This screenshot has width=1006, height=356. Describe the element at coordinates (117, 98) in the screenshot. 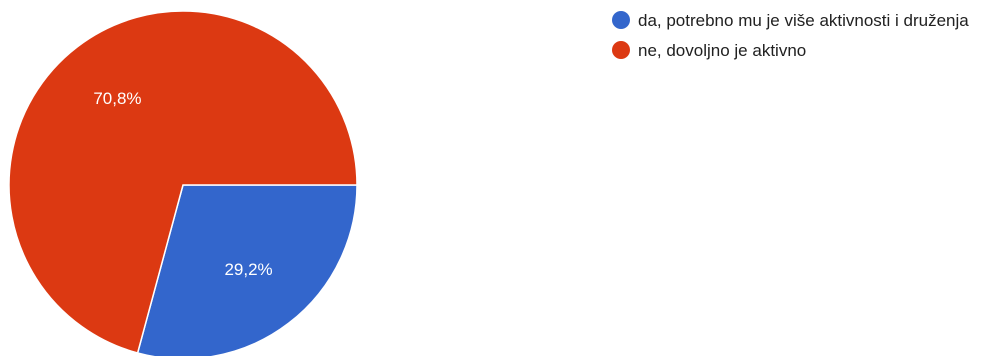

I see `pie-label-no: 70,8%` at that location.